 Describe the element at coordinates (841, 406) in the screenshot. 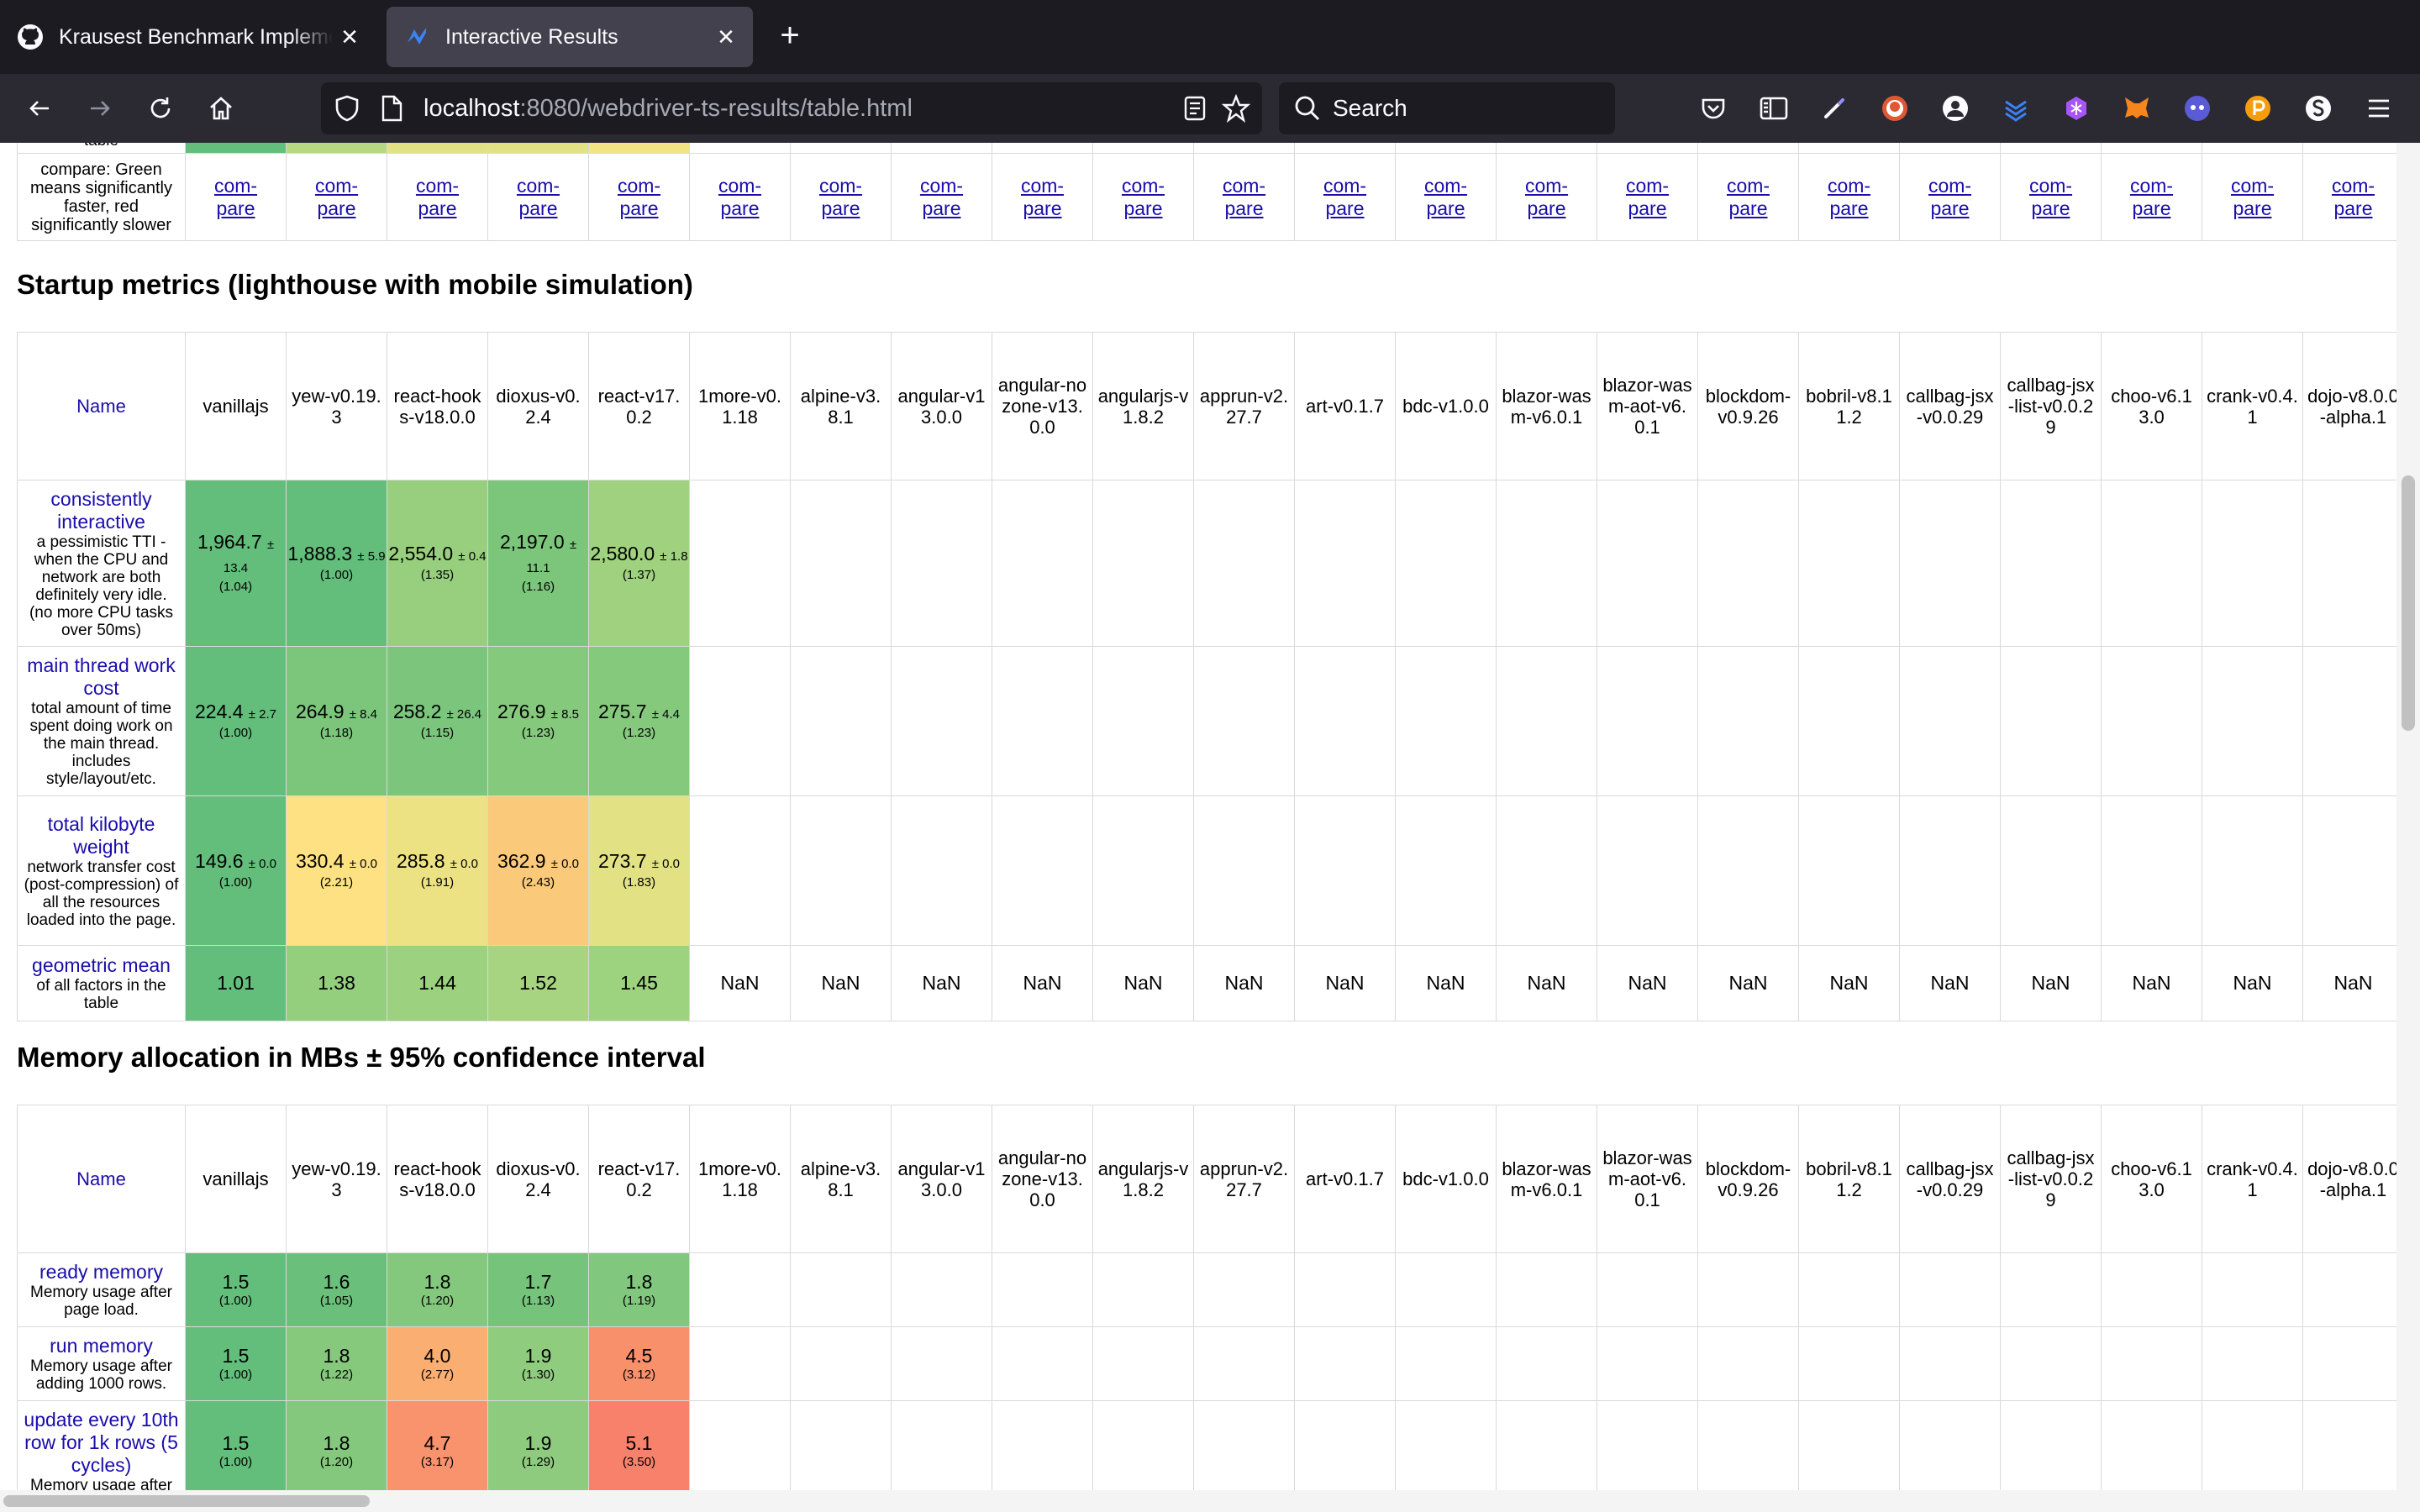

I see `framework-header: alpine-v3.8.1` at that location.